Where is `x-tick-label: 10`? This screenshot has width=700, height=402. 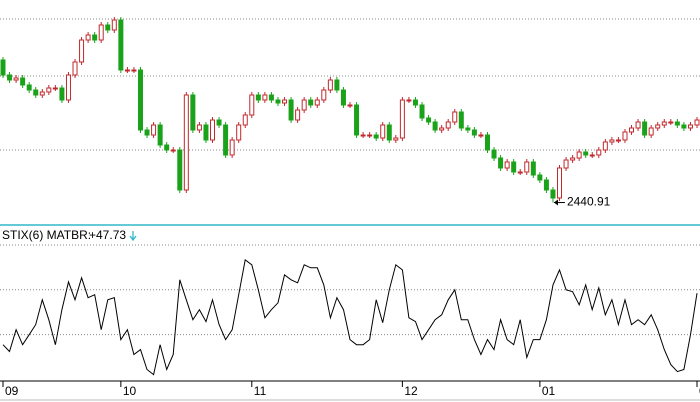 x-tick-label: 10 is located at coordinates (130, 391).